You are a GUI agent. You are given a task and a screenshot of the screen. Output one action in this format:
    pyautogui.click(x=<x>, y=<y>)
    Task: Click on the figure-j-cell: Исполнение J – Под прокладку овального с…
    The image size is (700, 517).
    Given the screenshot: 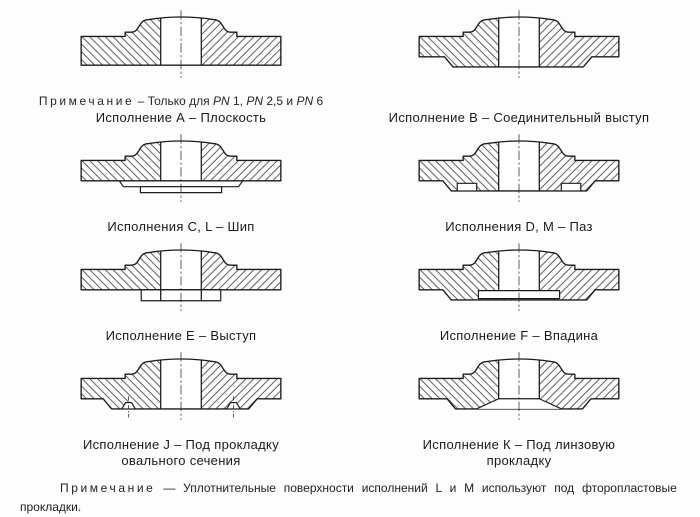 What is the action you would take?
    pyautogui.click(x=181, y=408)
    